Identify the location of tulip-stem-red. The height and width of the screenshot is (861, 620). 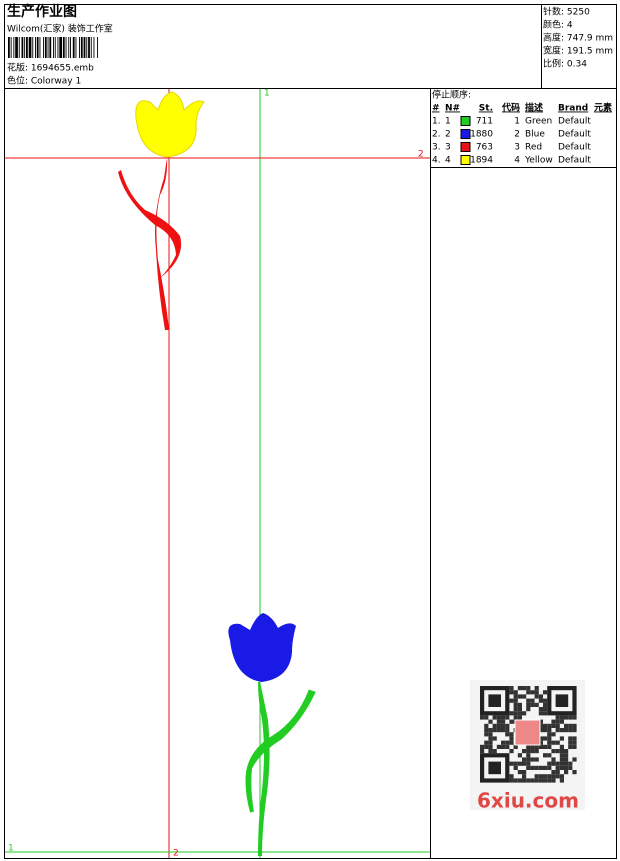
(162, 244).